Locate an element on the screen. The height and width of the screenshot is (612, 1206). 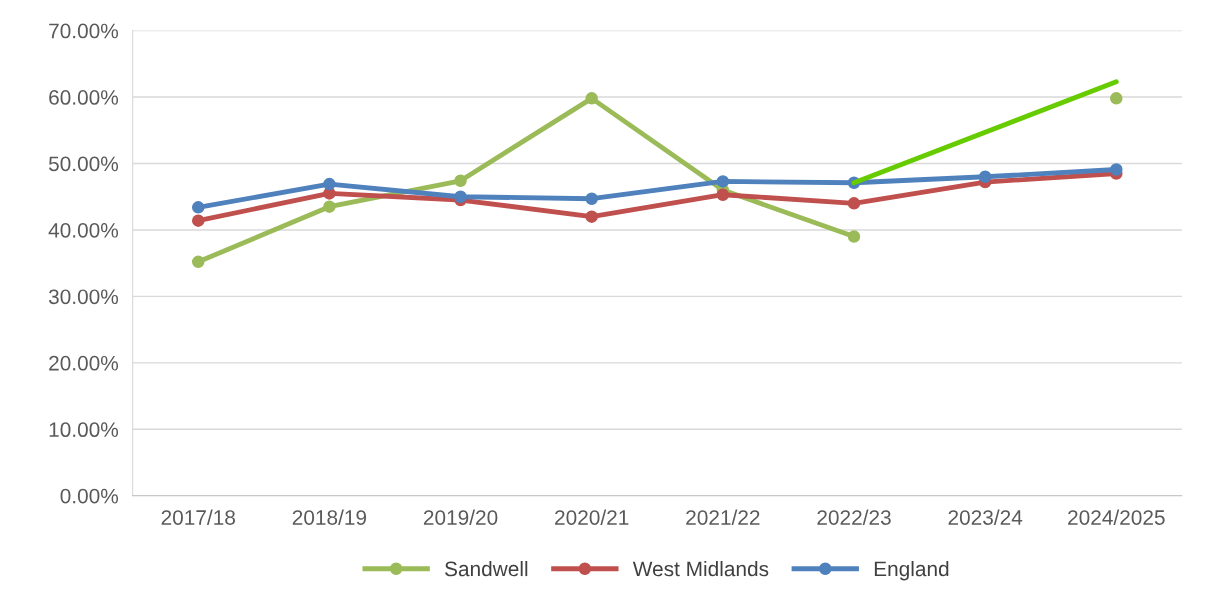
x-tick-label: 2022/23 is located at coordinates (854, 517).